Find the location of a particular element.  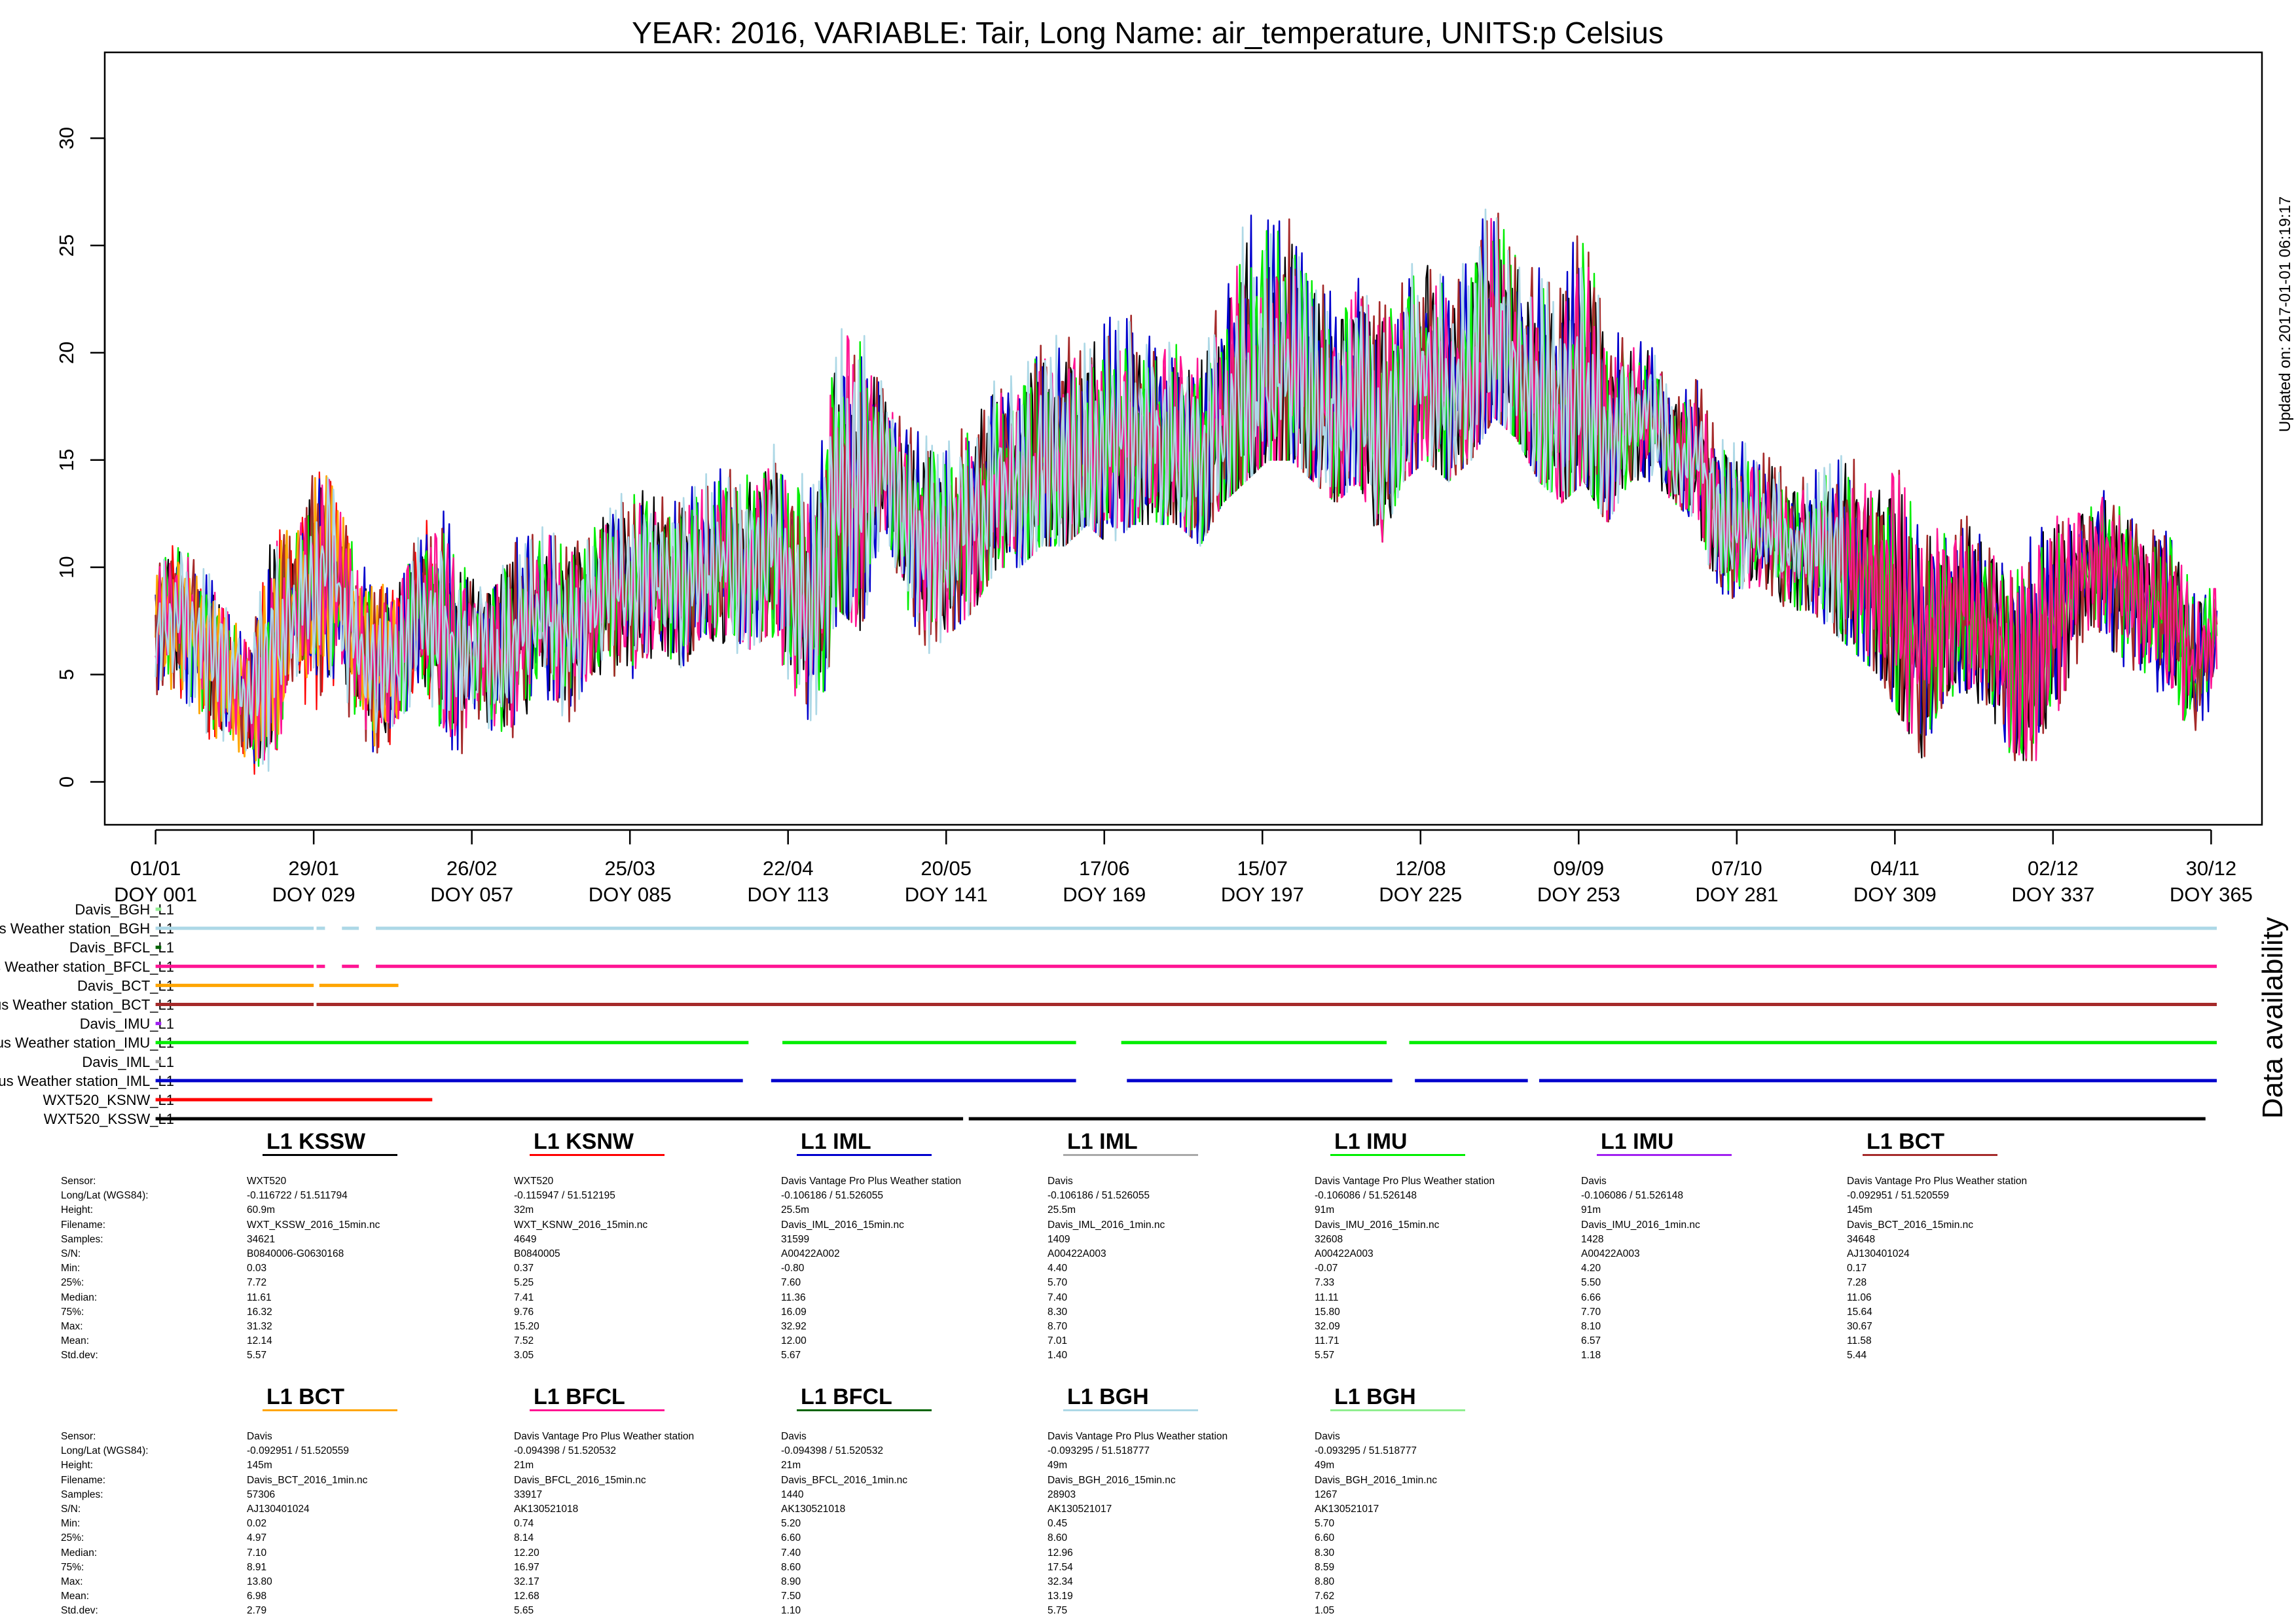

panel-value: 28903 is located at coordinates (1062, 1494).